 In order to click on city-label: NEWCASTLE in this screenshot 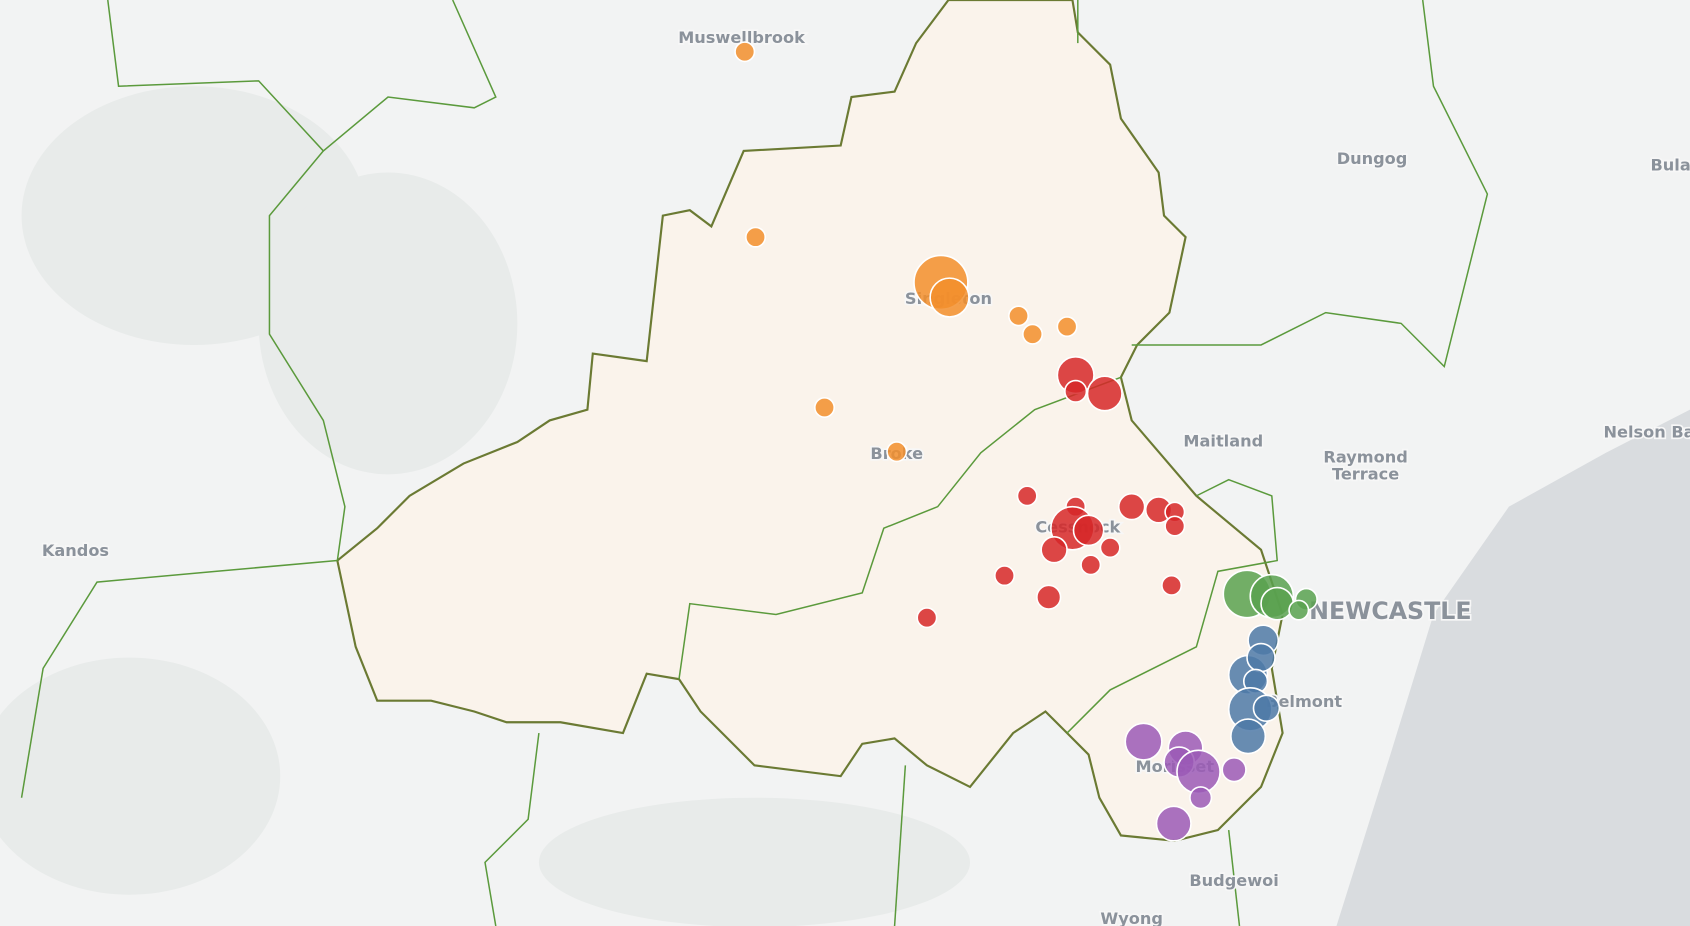, I will do `click(1390, 611)`.